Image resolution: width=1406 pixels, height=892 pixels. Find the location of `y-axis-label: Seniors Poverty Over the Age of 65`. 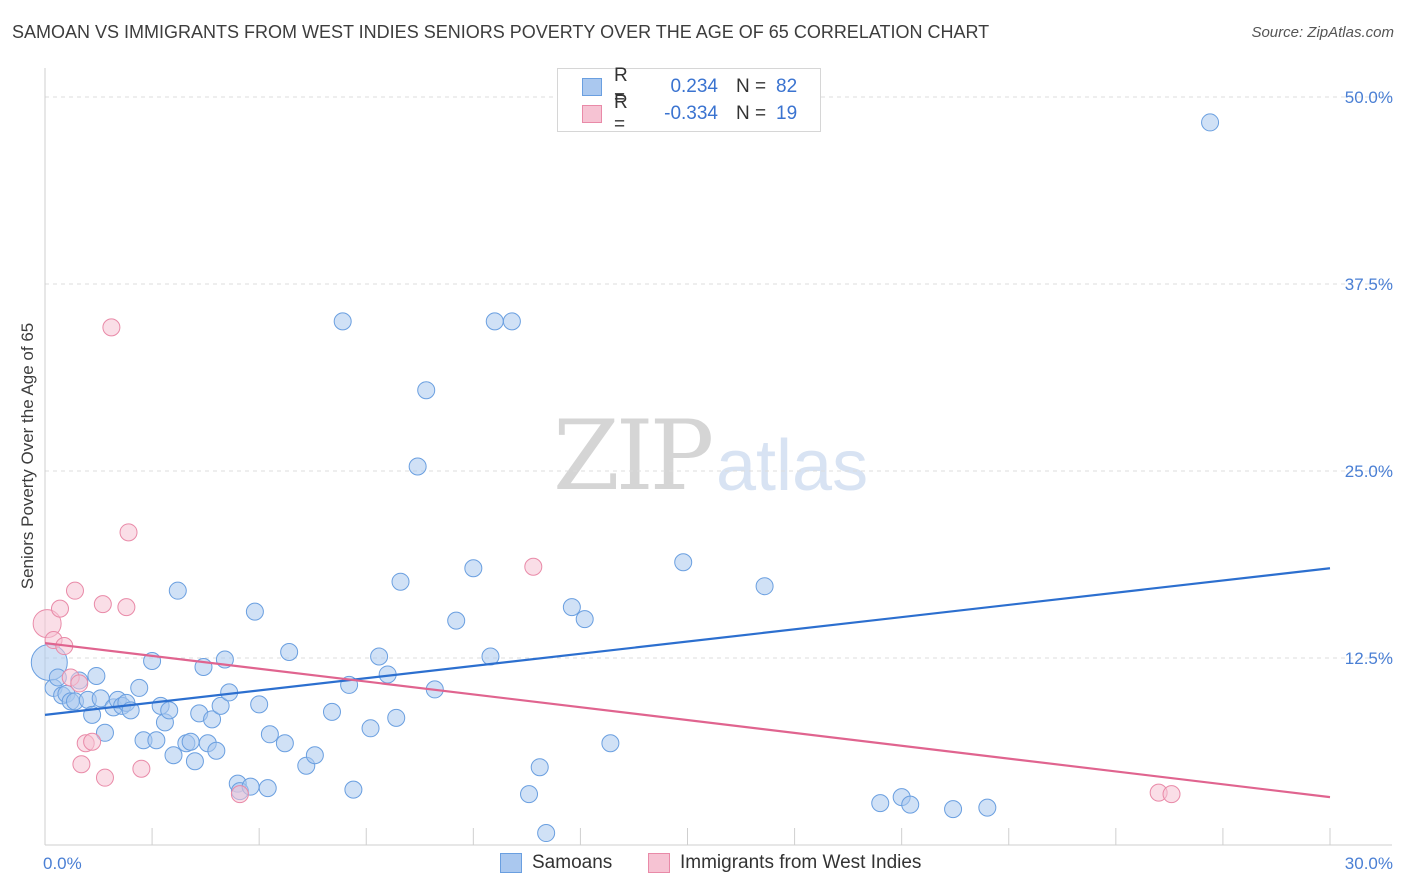

y-axis-label: Seniors Poverty Over the Age of 65 is located at coordinates (27, 456).